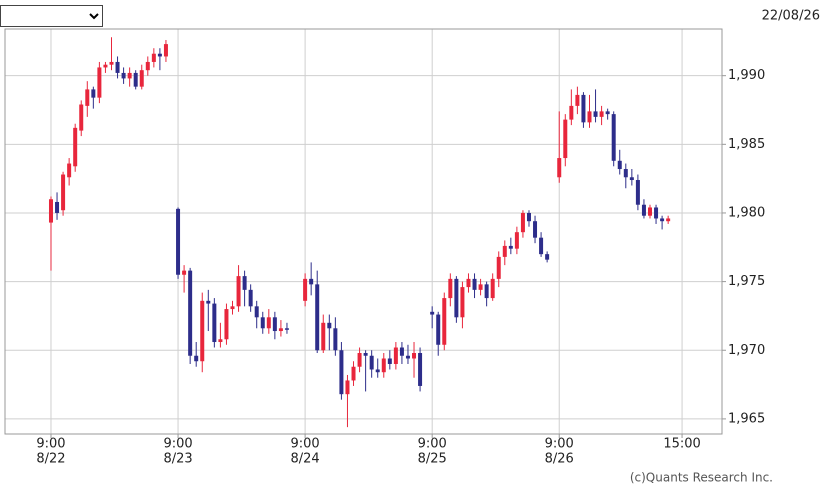 The image size is (825, 492). I want to click on period-select, so click(51, 16).